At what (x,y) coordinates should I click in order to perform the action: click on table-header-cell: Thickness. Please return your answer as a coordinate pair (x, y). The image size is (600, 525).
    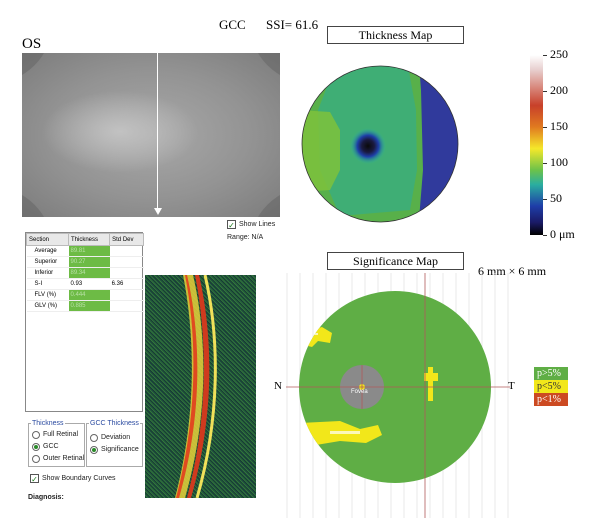
    Looking at the image, I should click on (89, 239).